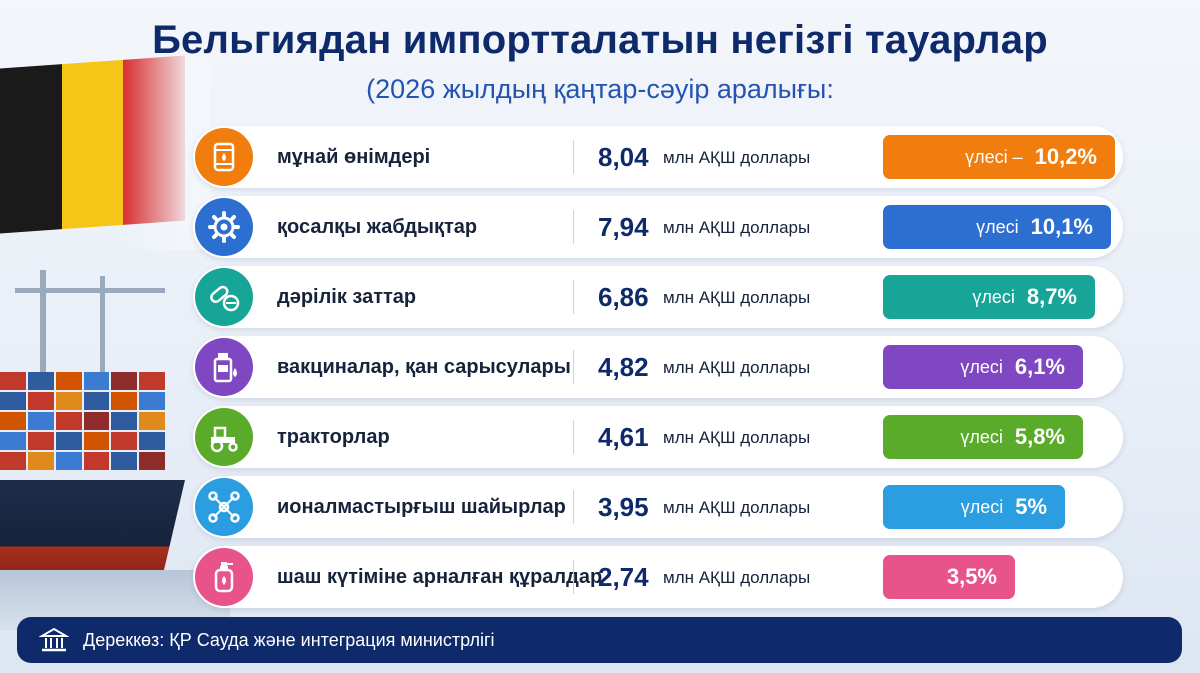 The image size is (1200, 673). I want to click on share-value: 3,5%, so click(971, 576).